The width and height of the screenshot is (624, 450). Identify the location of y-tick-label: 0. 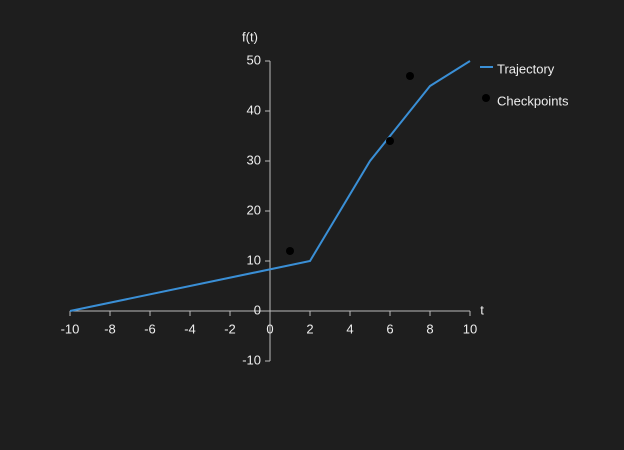
(257, 309).